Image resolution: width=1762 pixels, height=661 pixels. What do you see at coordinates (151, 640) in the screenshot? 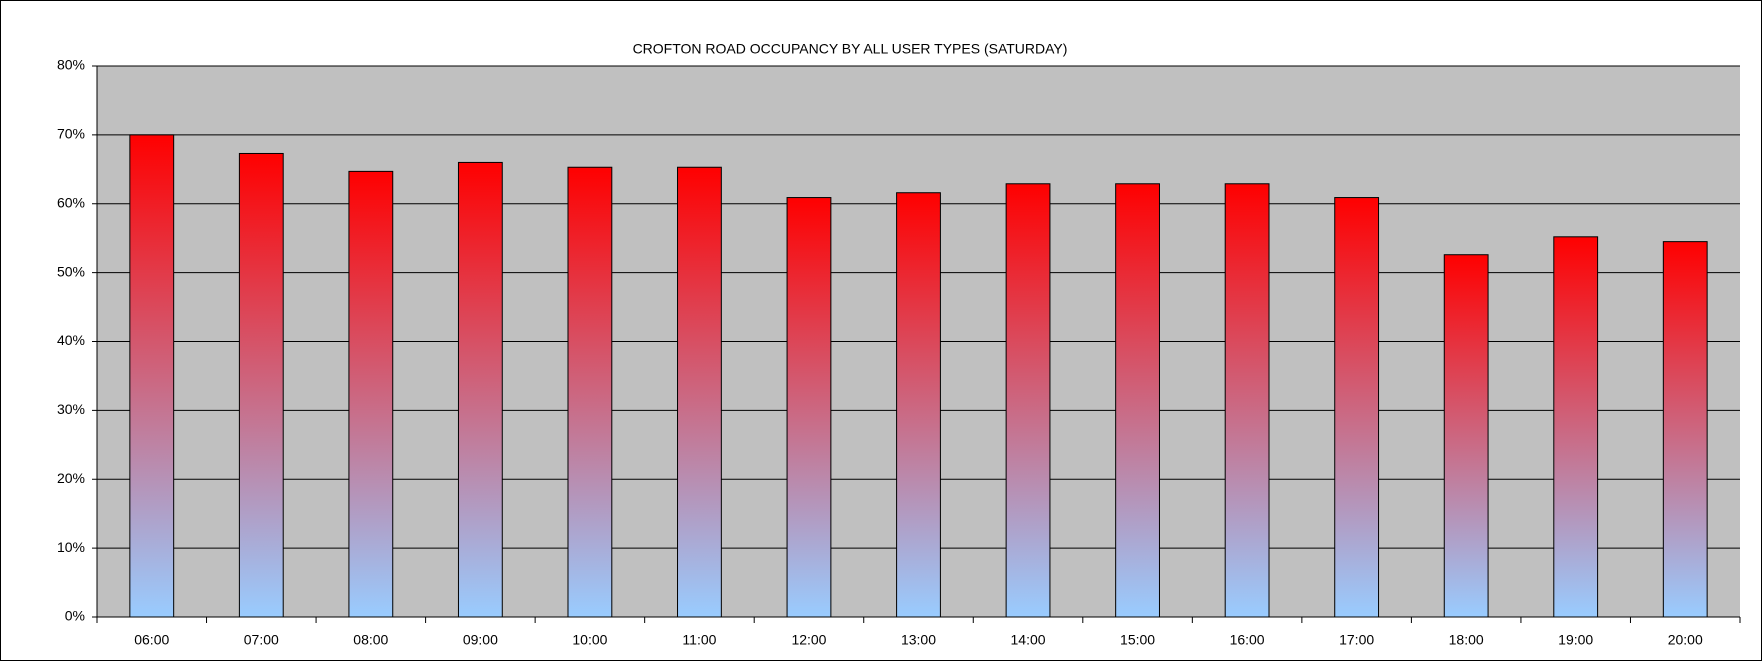
I see `x-tick-label: 06:00` at bounding box center [151, 640].